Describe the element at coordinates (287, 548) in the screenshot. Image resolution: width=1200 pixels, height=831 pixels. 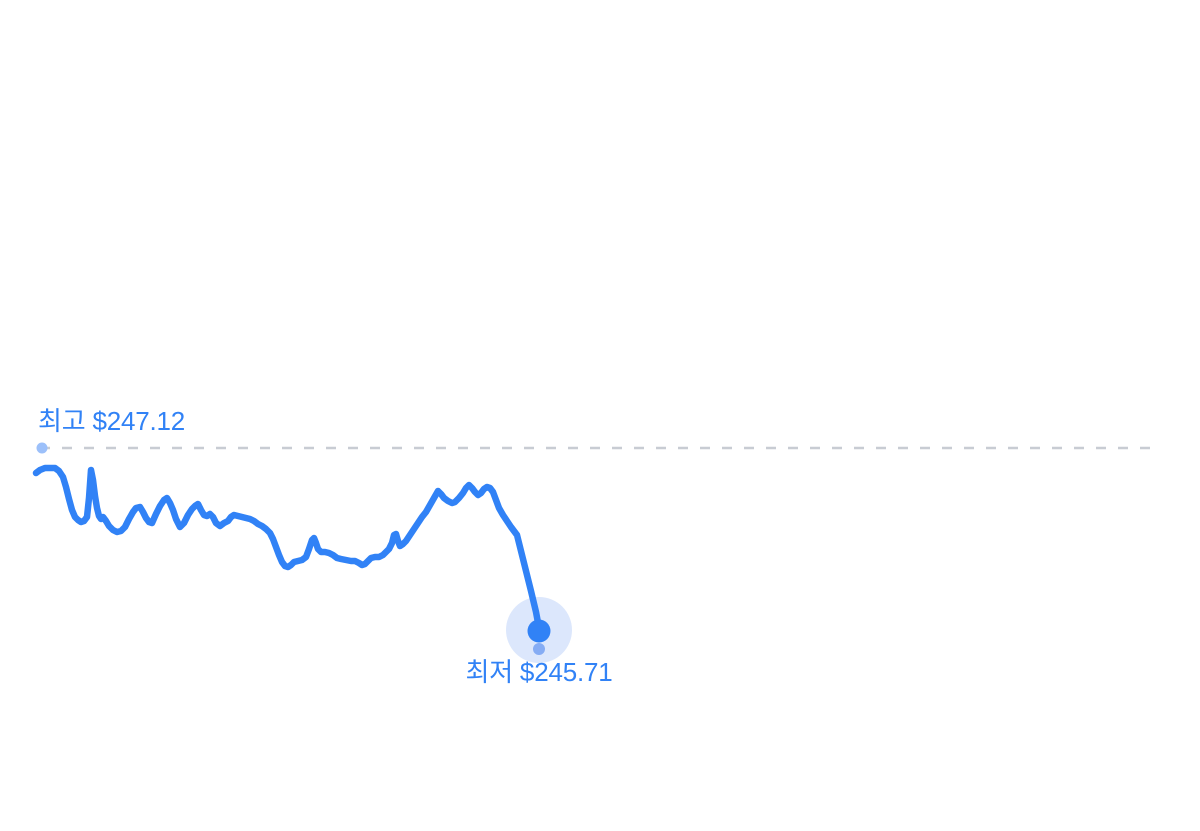
I see `price-line` at that location.